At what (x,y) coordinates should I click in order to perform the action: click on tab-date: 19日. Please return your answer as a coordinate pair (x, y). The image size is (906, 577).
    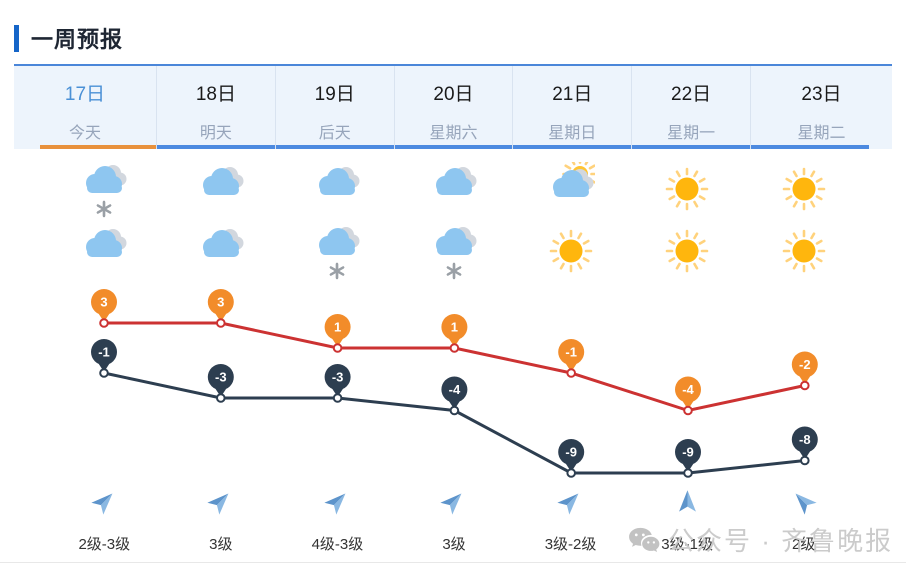
    Looking at the image, I should click on (334, 94).